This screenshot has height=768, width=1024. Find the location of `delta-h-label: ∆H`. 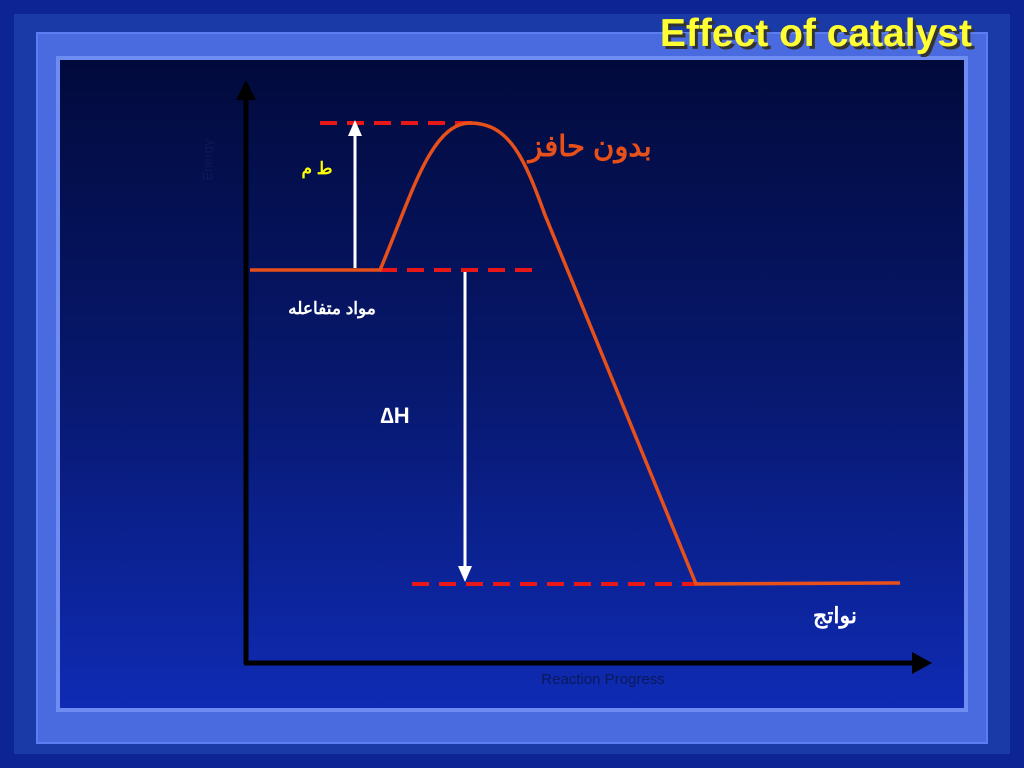

delta-h-label: ∆H is located at coordinates (394, 415).